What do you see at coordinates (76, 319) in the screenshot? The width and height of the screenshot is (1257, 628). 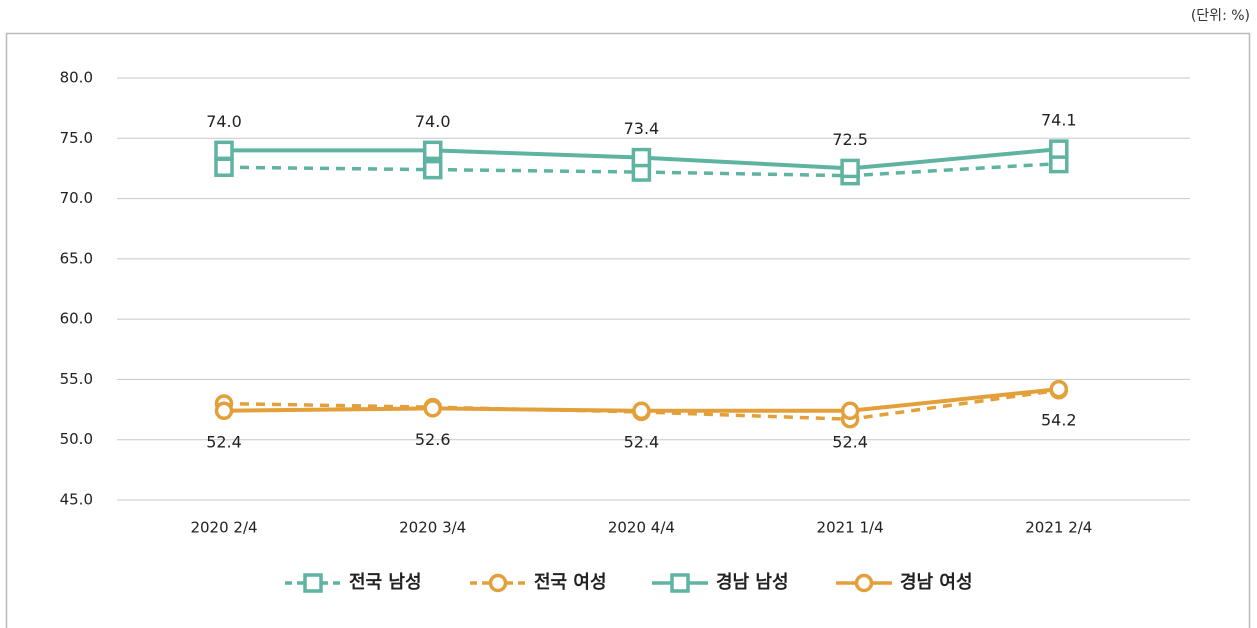 I see `y-tick-label: 60.0` at bounding box center [76, 319].